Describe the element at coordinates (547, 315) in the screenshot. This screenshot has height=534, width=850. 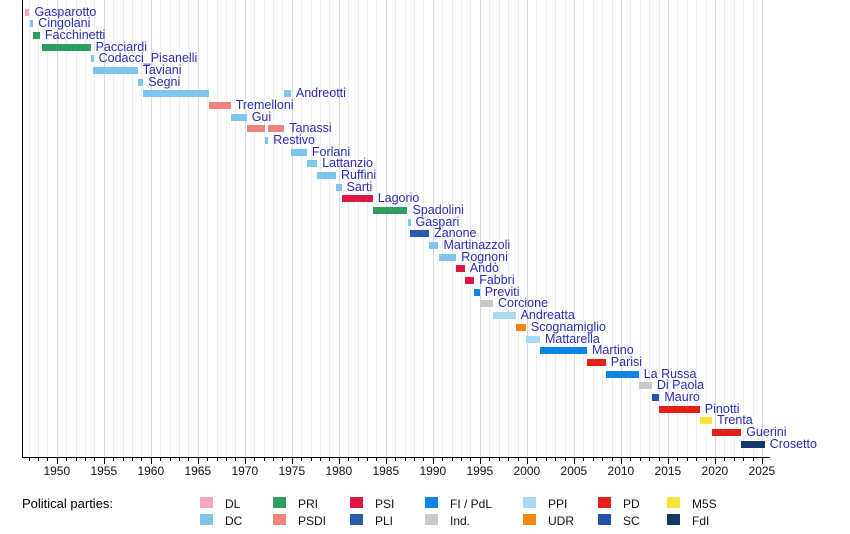
I see `minister-label: Andreatta` at that location.